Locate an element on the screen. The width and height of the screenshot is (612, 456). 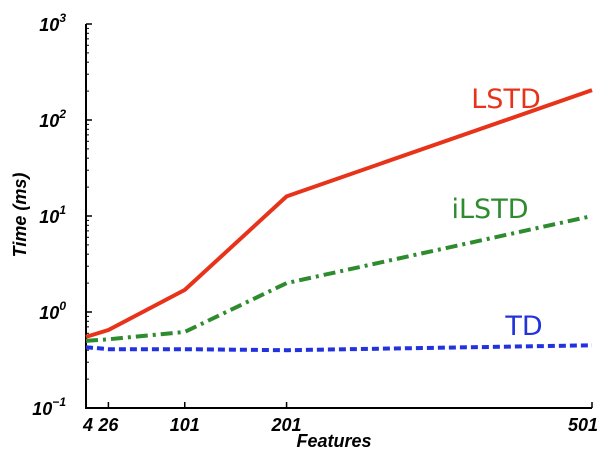
series-label-lstd: LSTD is located at coordinates (505, 99).